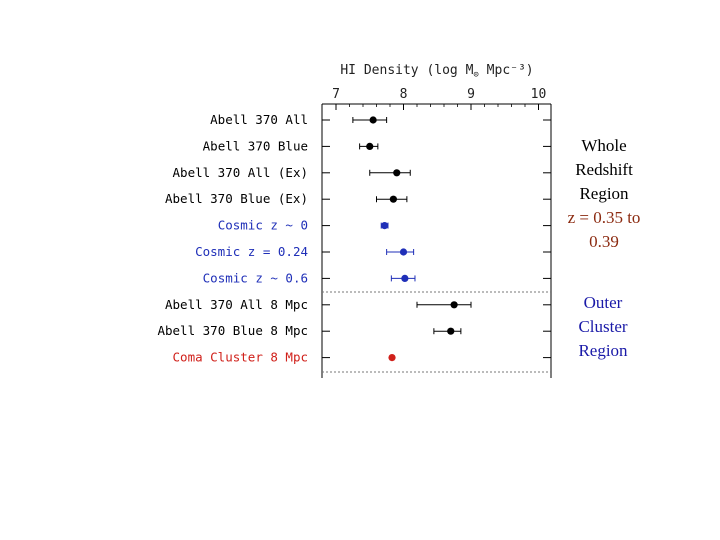 The image size is (720, 540). What do you see at coordinates (251, 251) in the screenshot?
I see `row-label: Cosmic z = 0.24` at bounding box center [251, 251].